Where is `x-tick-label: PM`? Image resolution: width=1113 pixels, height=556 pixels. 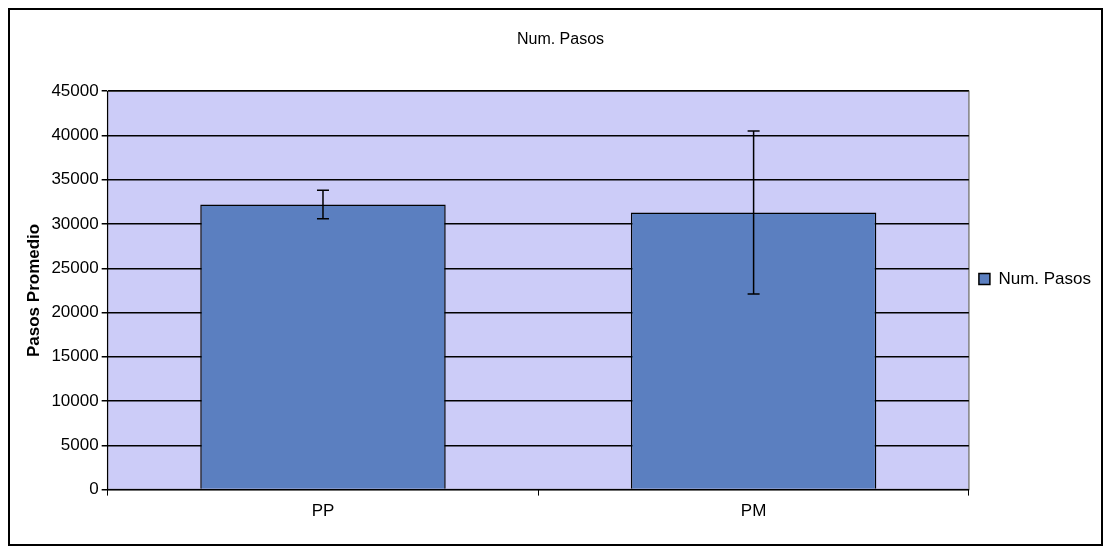
x-tick-label: PM is located at coordinates (753, 511).